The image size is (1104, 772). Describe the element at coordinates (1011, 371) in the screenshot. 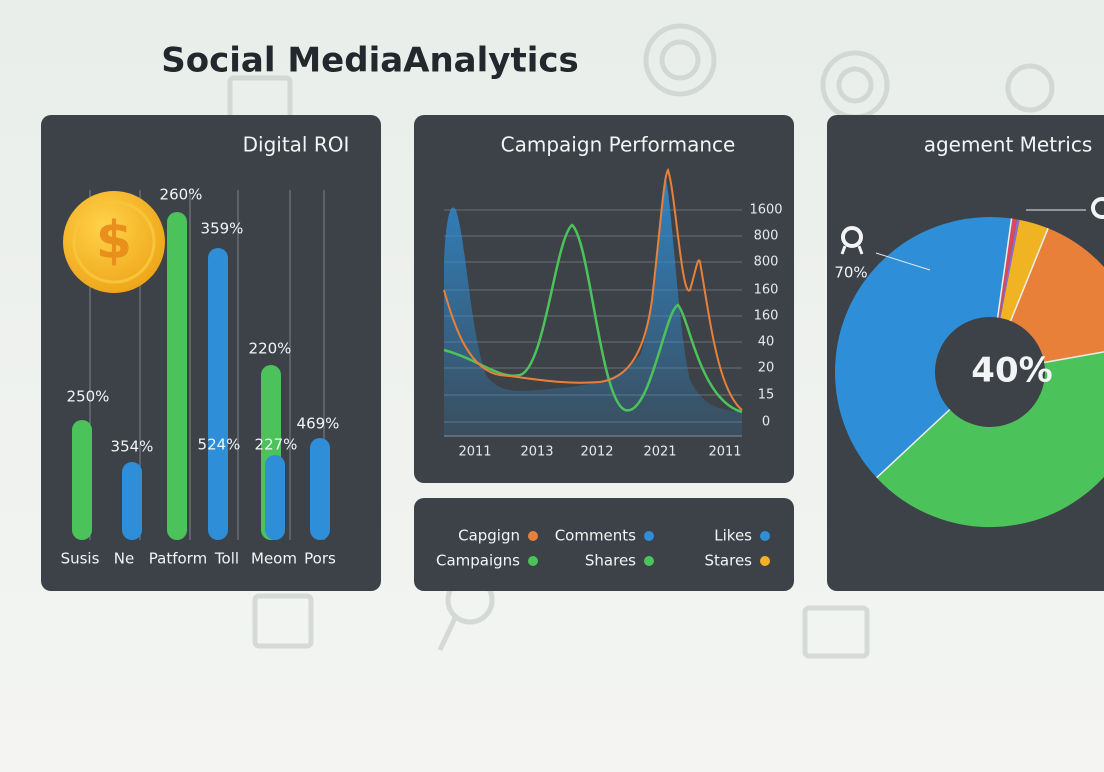

I see `center-label: 40%` at that location.